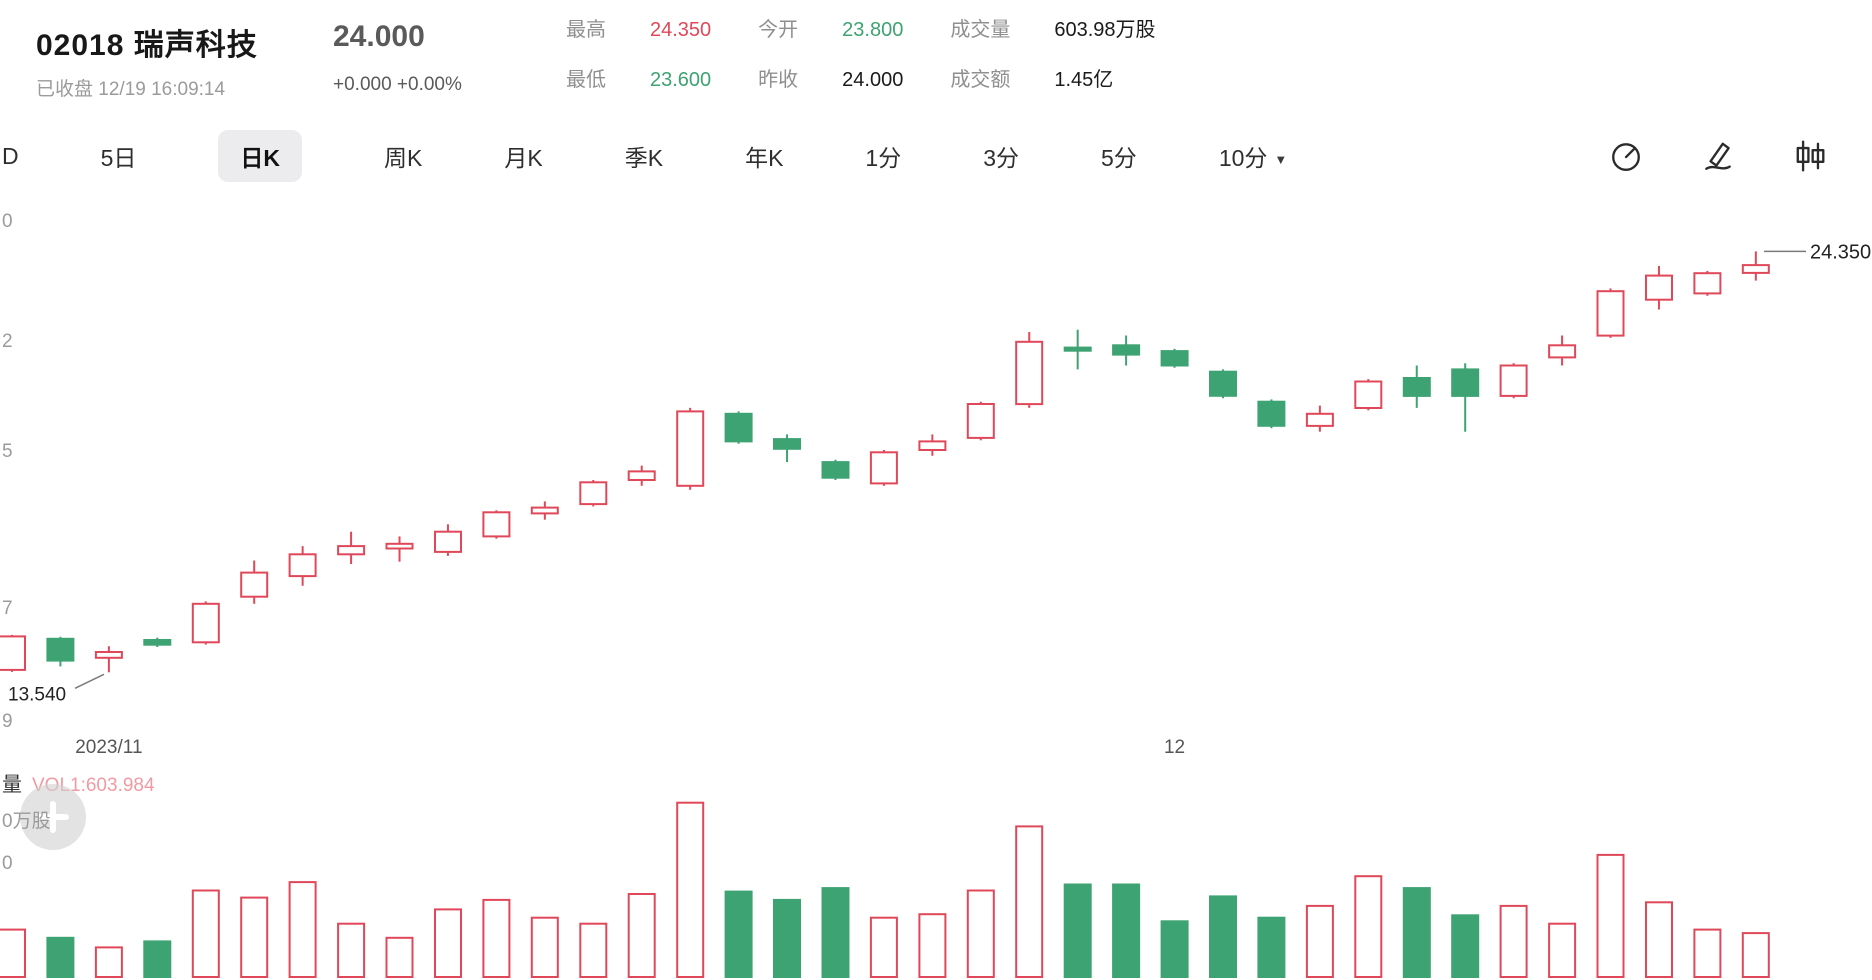 Image resolution: width=1872 pixels, height=980 pixels. What do you see at coordinates (397, 84) in the screenshot?
I see `price-change: +0.000 +0.00%` at bounding box center [397, 84].